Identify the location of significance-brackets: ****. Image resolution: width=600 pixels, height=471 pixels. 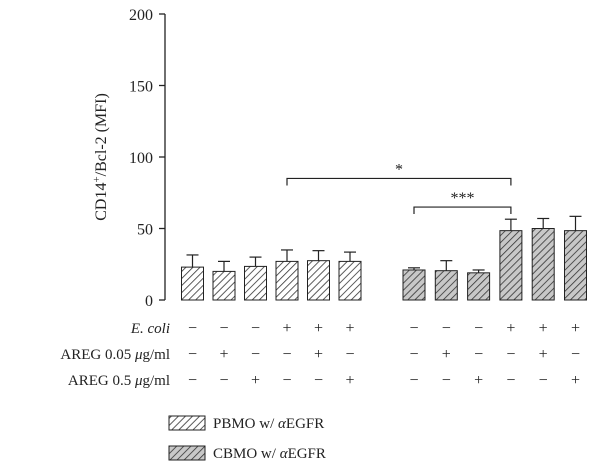
(399, 188).